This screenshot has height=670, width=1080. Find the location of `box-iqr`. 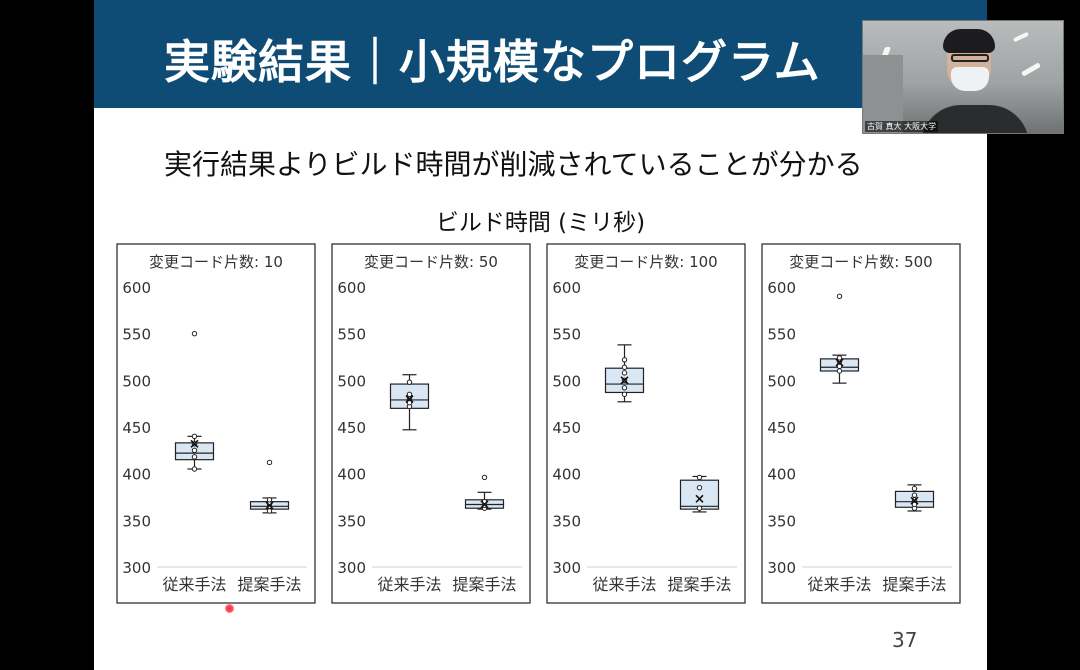

box-iqr is located at coordinates (699, 494).